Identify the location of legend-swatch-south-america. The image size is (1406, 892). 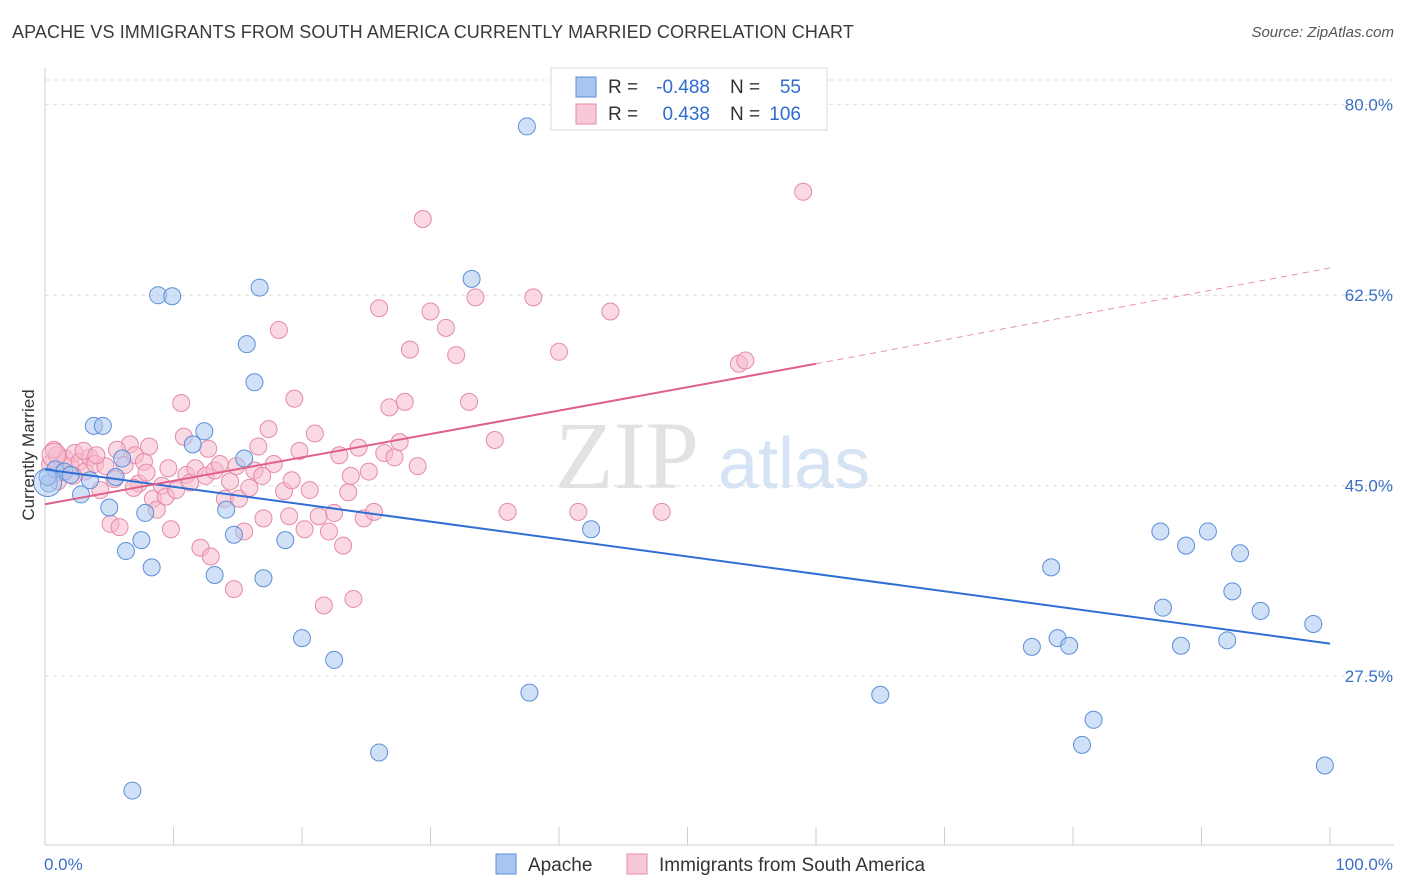
(586, 114).